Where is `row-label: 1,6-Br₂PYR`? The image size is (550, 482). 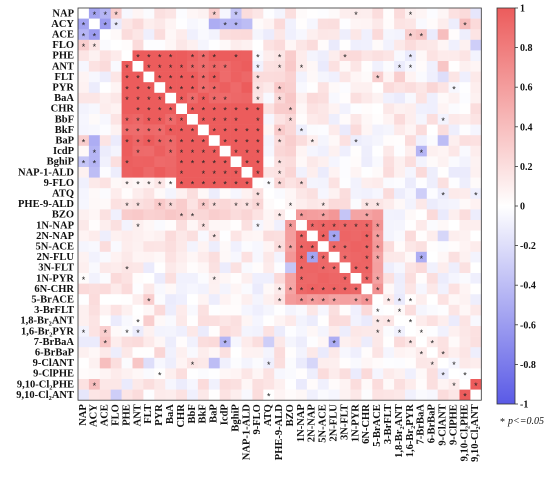
row-label: 1,6-Br₂PYR is located at coordinates (47, 331).